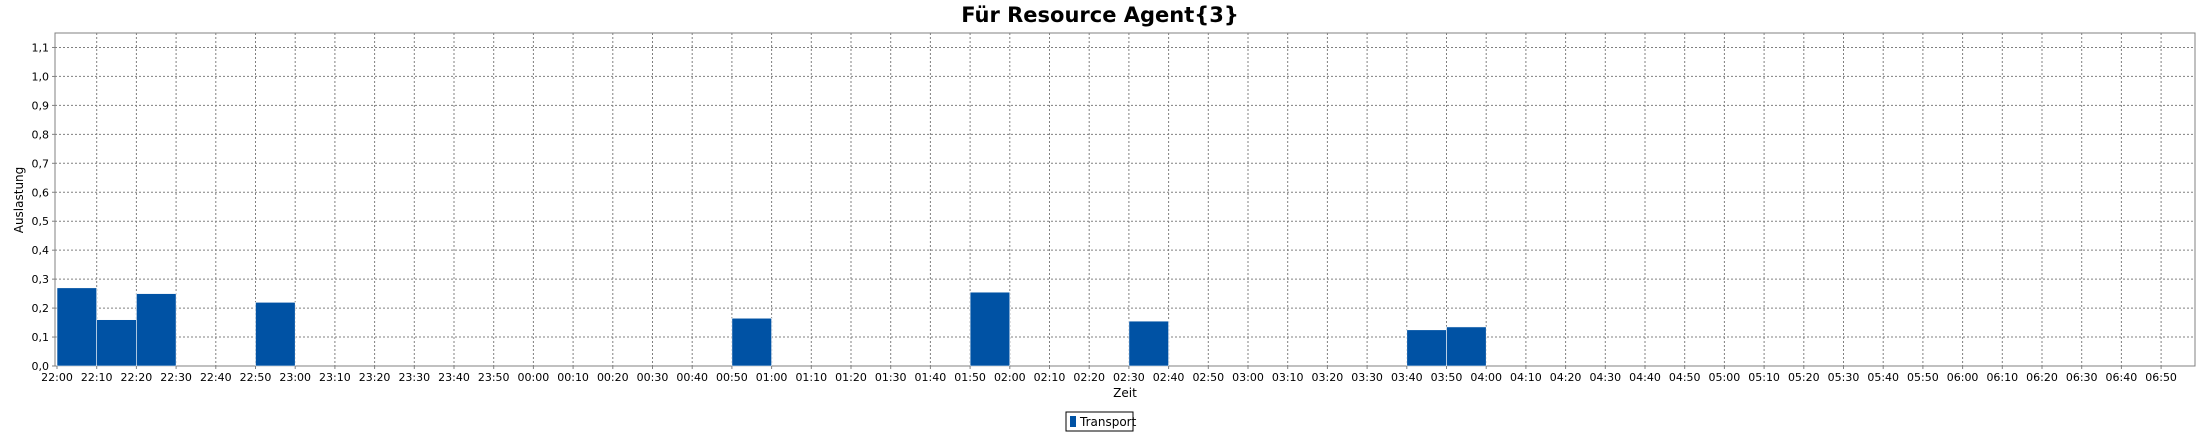 This screenshot has height=435, width=2200. Describe the element at coordinates (970, 377) in the screenshot. I see `x-tick-label: 01:50` at that location.